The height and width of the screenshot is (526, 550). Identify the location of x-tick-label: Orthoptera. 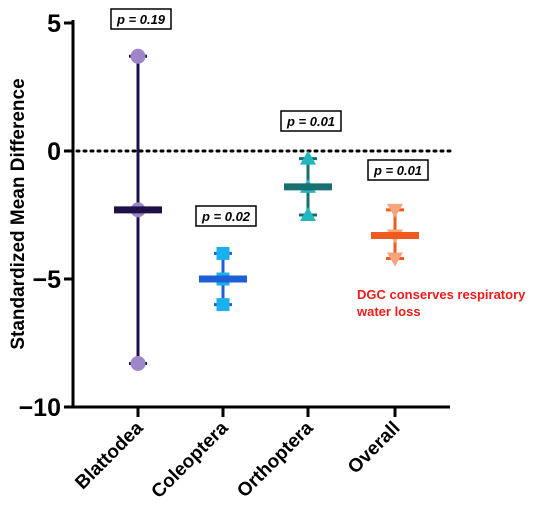
(275, 459).